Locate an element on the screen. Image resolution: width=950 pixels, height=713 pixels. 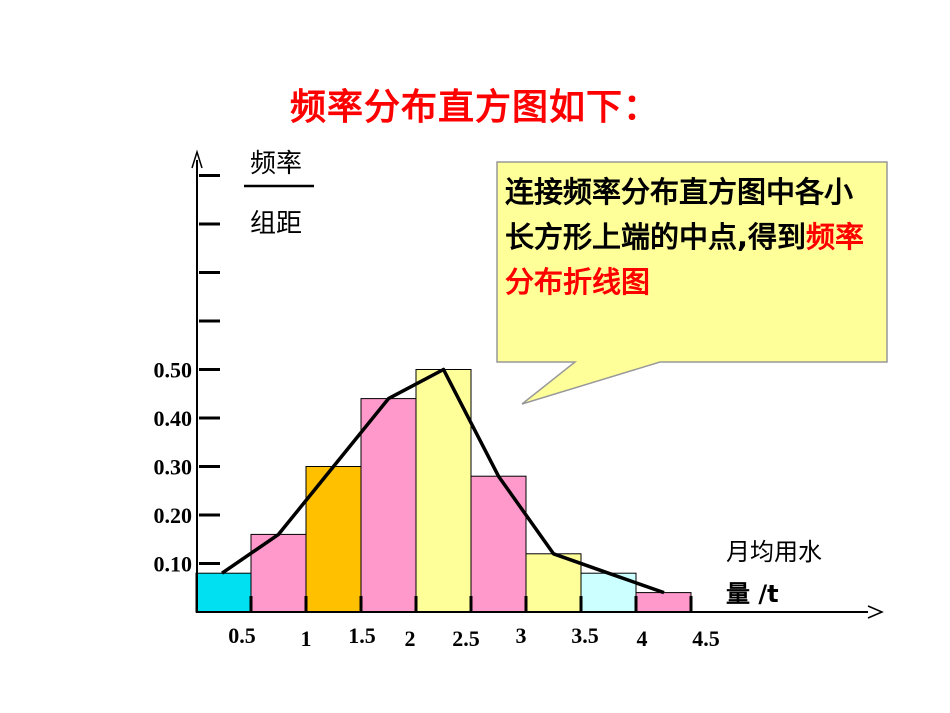
x-tick-label-2: 1 is located at coordinates (306, 638).